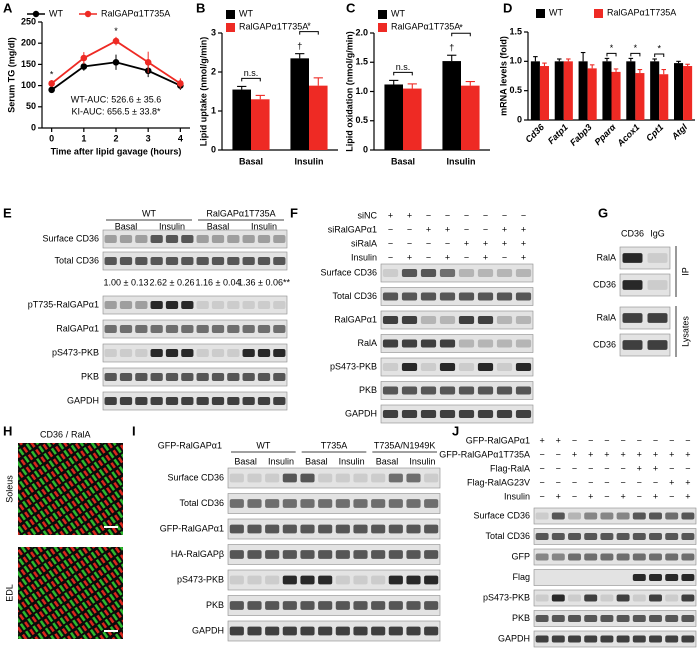 This screenshot has width=700, height=652. What do you see at coordinates (75, 352) in the screenshot?
I see `row-label: pS473-PKB` at bounding box center [75, 352].